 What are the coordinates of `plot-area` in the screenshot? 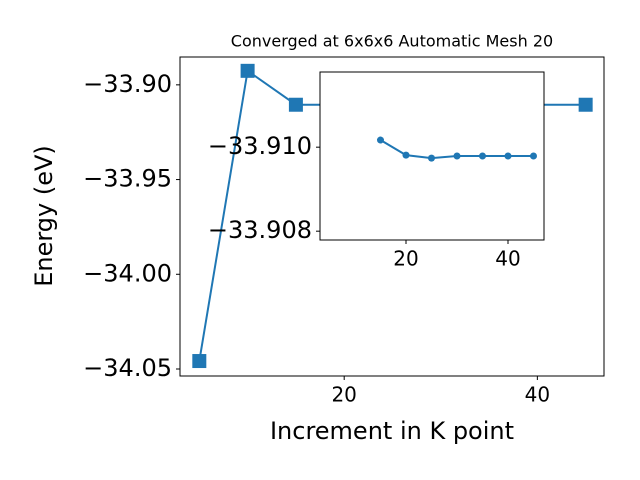 It's located at (456, 149).